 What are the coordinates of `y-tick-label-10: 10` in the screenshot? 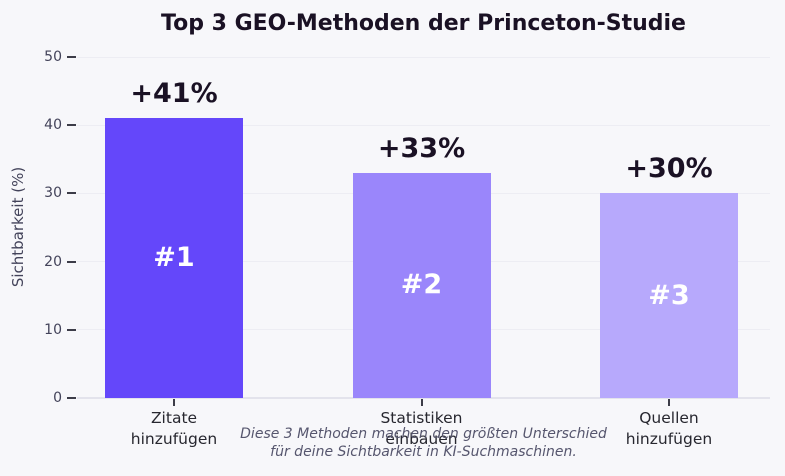 It's located at (53, 329).